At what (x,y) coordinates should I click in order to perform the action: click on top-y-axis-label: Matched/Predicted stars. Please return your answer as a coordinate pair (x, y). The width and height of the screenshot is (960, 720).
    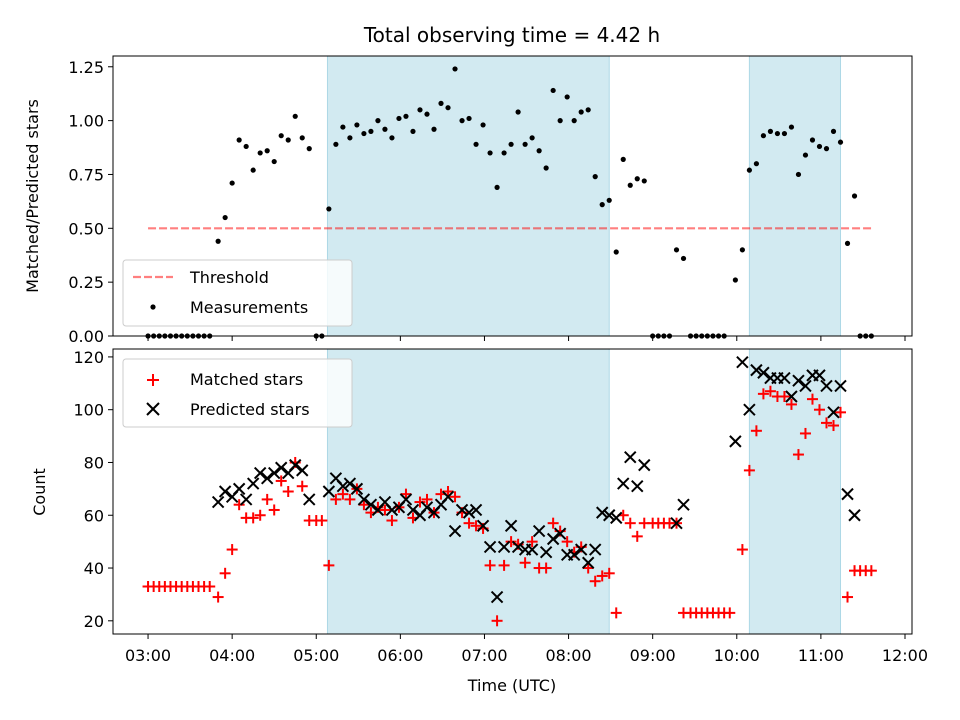
    Looking at the image, I should click on (32, 196).